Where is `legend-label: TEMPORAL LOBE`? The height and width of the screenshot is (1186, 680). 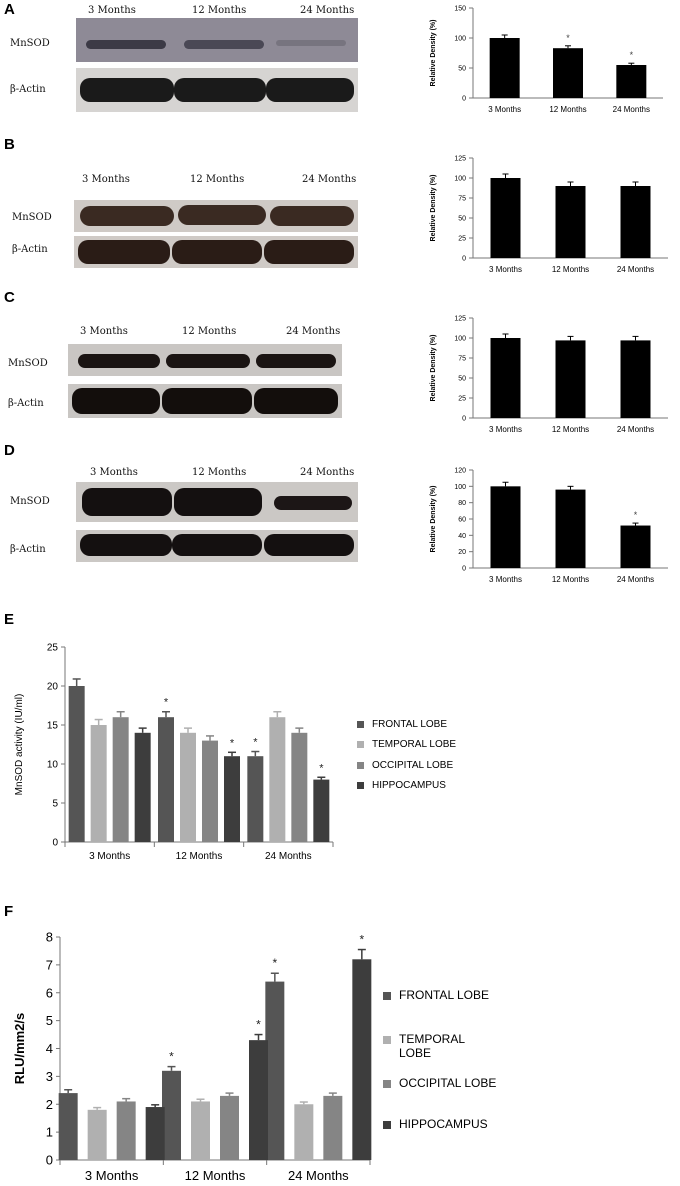 legend-label: TEMPORAL LOBE is located at coordinates (414, 744).